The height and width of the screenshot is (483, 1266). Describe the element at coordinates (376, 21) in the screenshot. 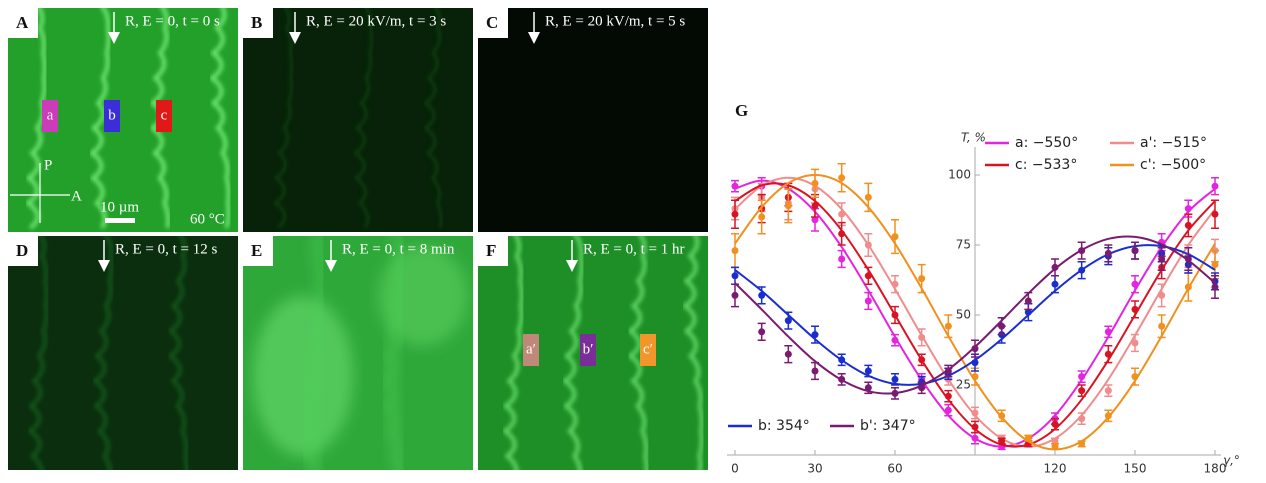

I see `caption: R, E = 20 kV/m, t = 3 s` at that location.